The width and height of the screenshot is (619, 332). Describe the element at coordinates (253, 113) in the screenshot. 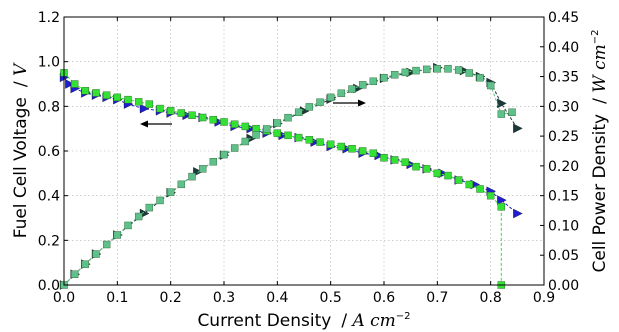

I see `arrow-layer` at that location.